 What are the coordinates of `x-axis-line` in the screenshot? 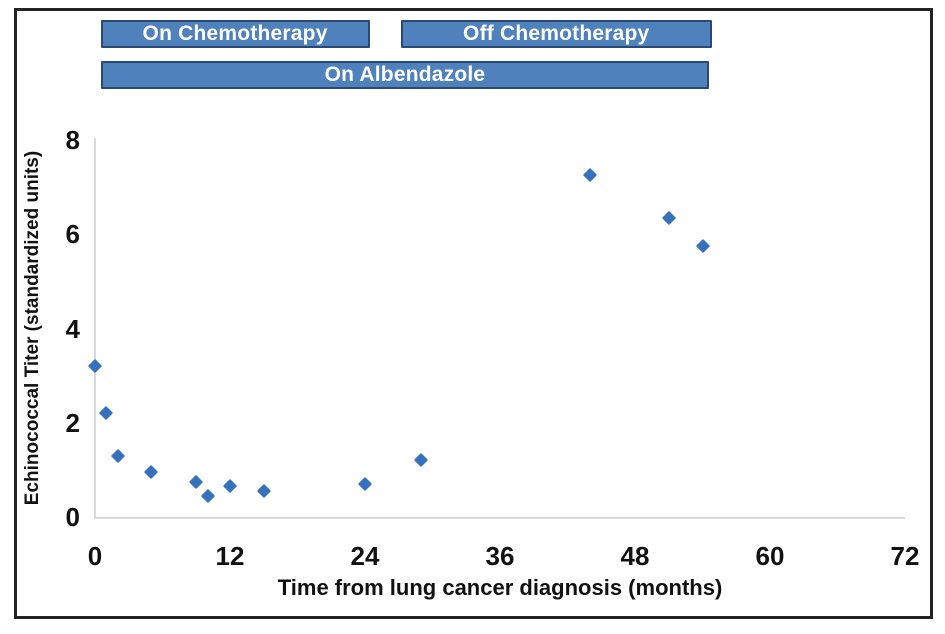 It's located at (499, 518).